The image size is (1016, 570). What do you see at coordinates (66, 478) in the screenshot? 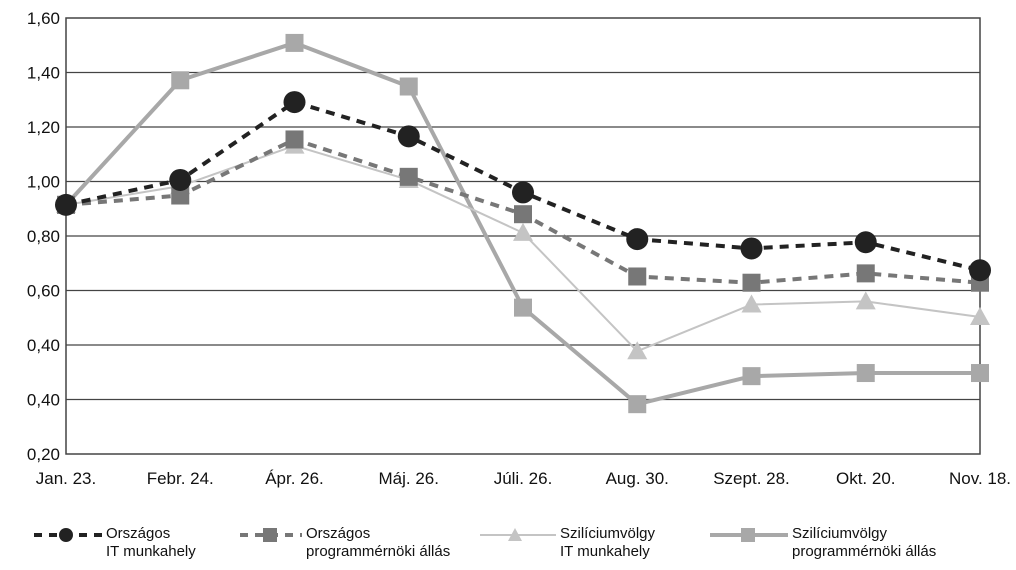
I see `x-tick-label: Jan. 23.` at bounding box center [66, 478].